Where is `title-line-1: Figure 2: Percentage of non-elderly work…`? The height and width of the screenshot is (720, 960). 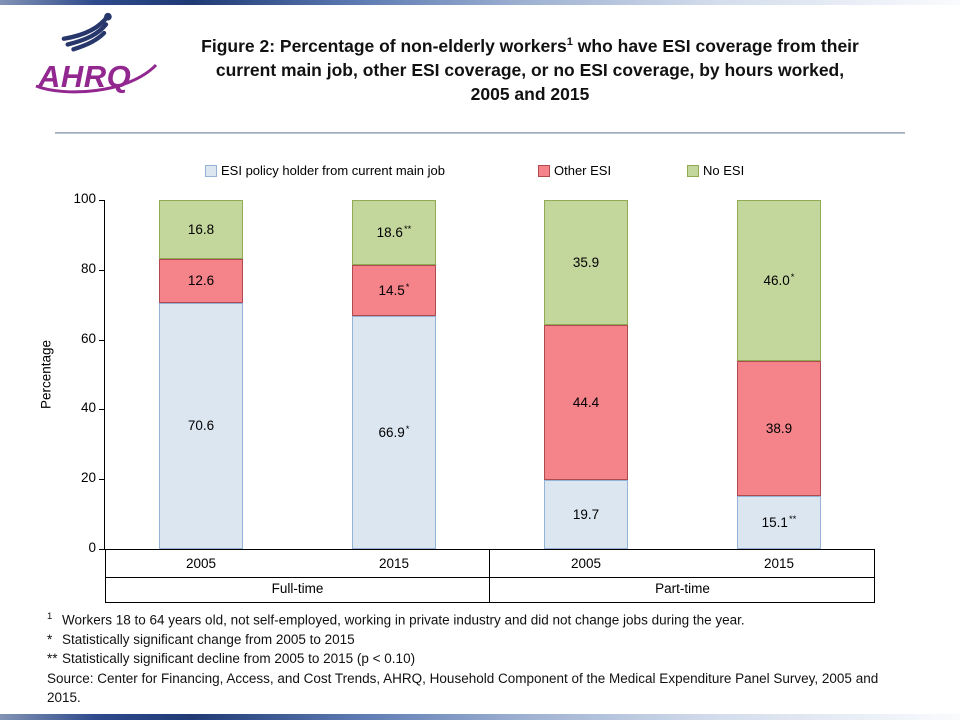
title-line-1: Figure 2: Percentage of non-elderly work… is located at coordinates (530, 45).